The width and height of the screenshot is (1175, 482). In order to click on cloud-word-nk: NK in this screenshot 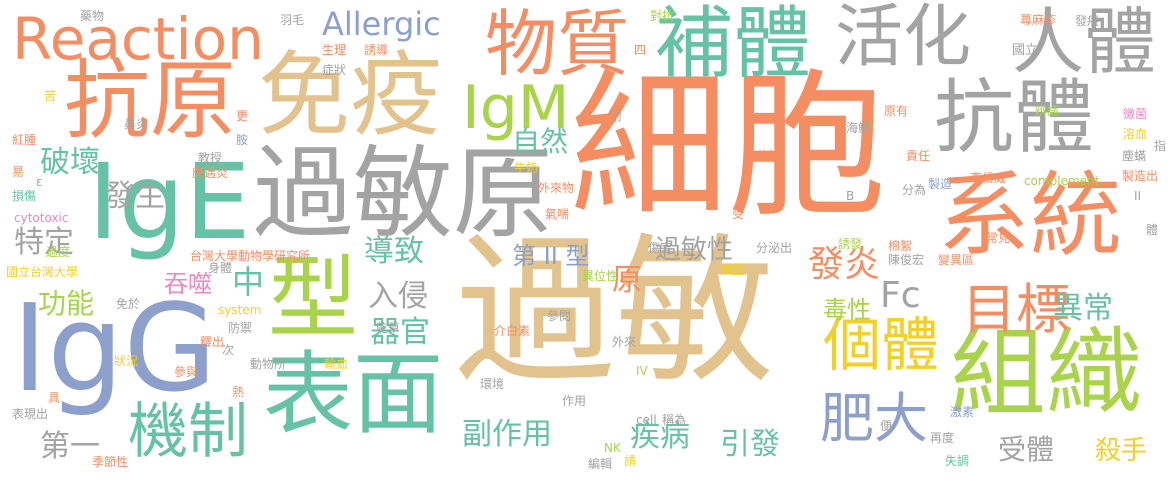, I will do `click(612, 448)`.